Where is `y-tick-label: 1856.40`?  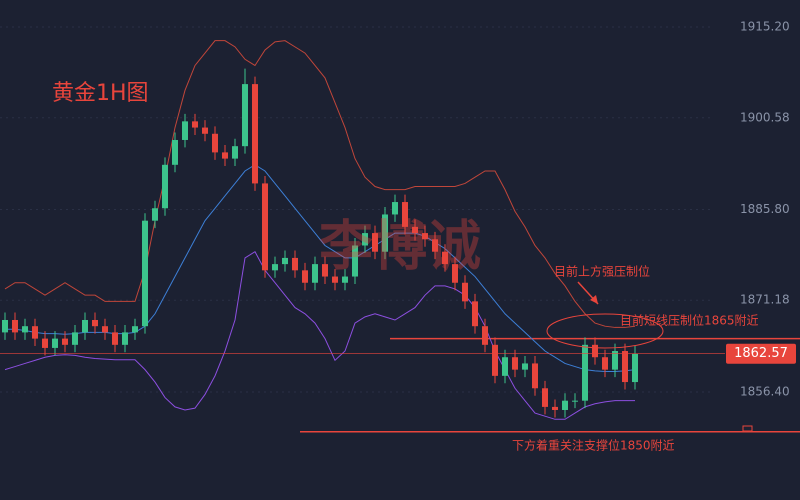
y-tick-label: 1856.40 is located at coordinates (765, 391).